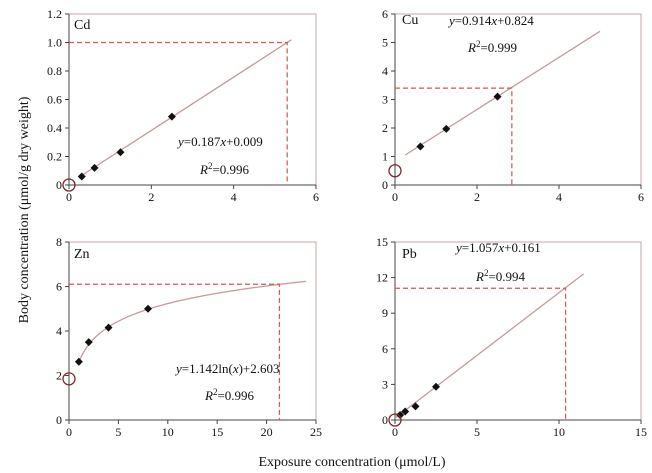 The height and width of the screenshot is (473, 652). Describe the element at coordinates (54, 157) in the screenshot. I see `y-tick-label: 0.2` at that location.